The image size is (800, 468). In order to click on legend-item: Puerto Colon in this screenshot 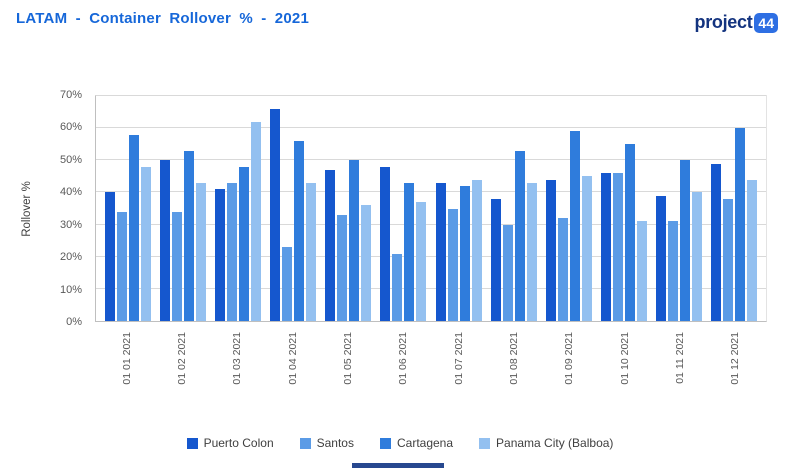, I will do `click(230, 443)`.